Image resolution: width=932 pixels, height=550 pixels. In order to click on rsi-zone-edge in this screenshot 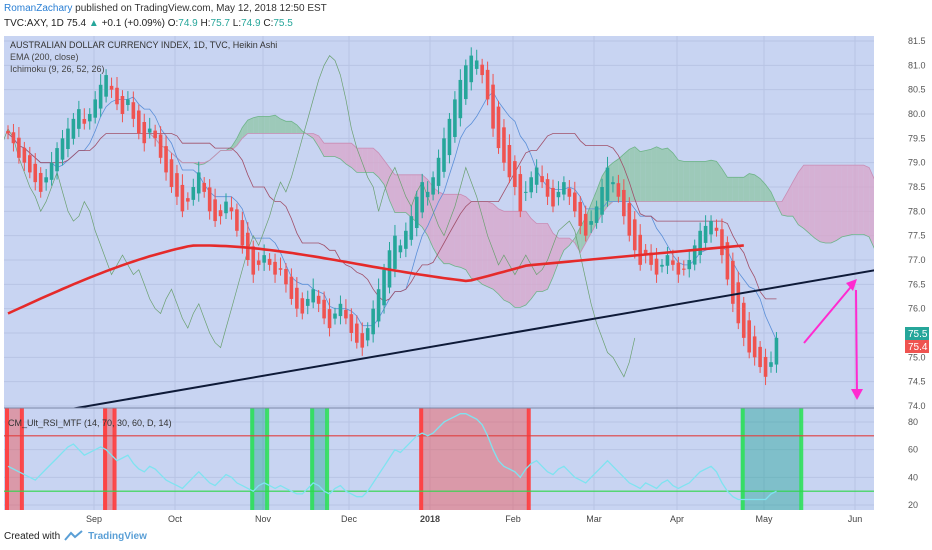, I will do `click(327, 459)`.